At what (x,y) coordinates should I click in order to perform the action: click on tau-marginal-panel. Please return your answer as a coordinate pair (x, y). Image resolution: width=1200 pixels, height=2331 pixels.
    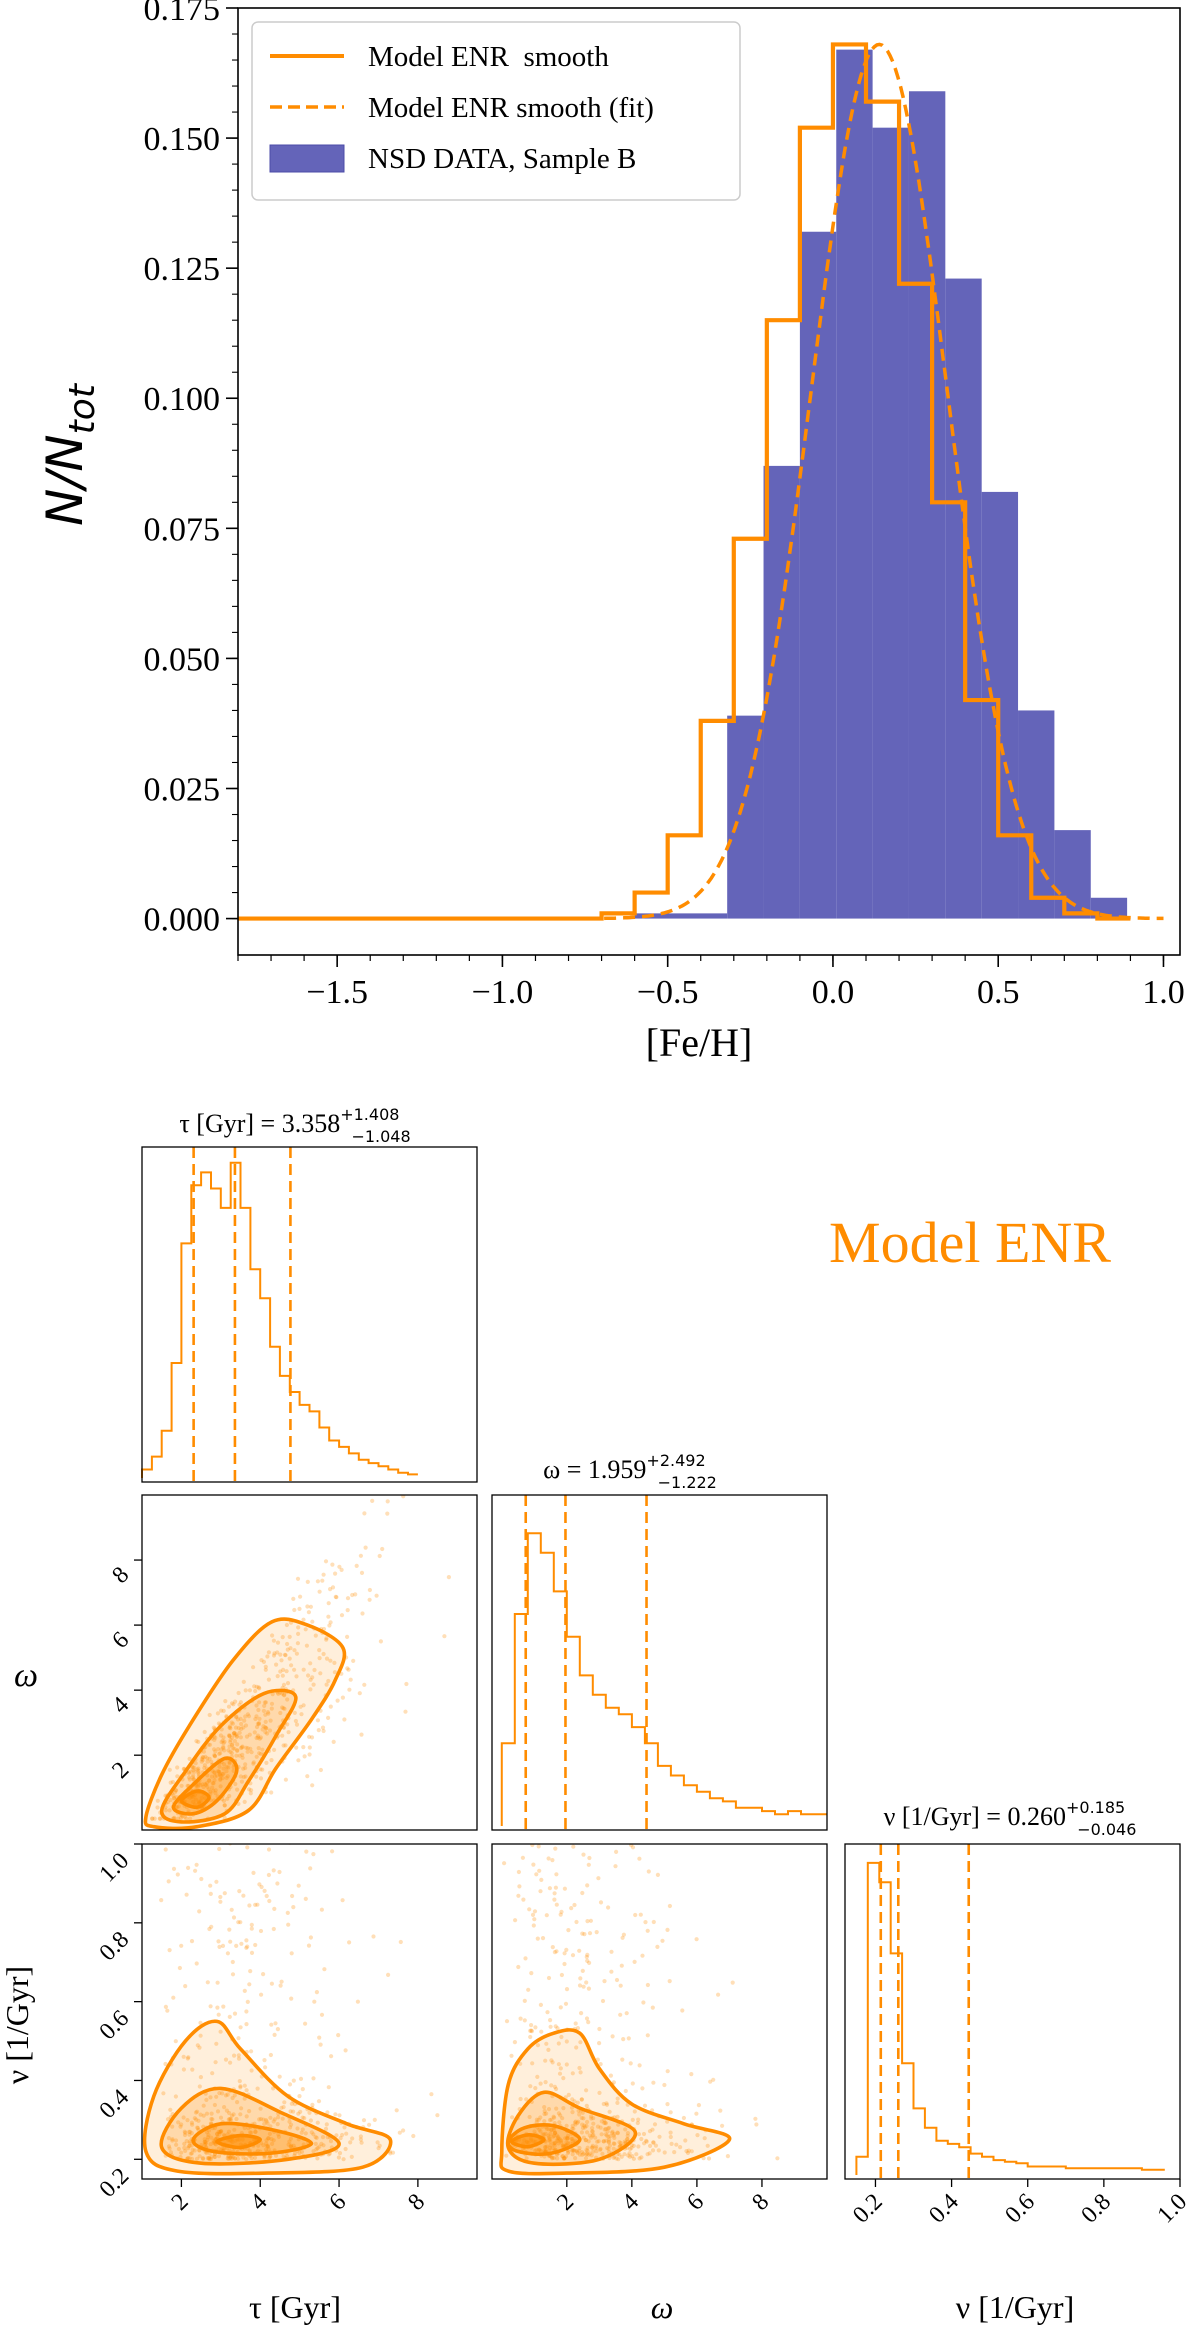
    Looking at the image, I should click on (309, 1314).